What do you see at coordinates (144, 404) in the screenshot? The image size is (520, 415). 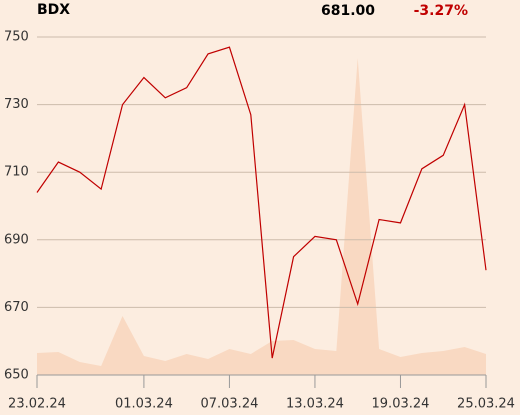 I see `x-tick-label: 01.03.24` at bounding box center [144, 404].